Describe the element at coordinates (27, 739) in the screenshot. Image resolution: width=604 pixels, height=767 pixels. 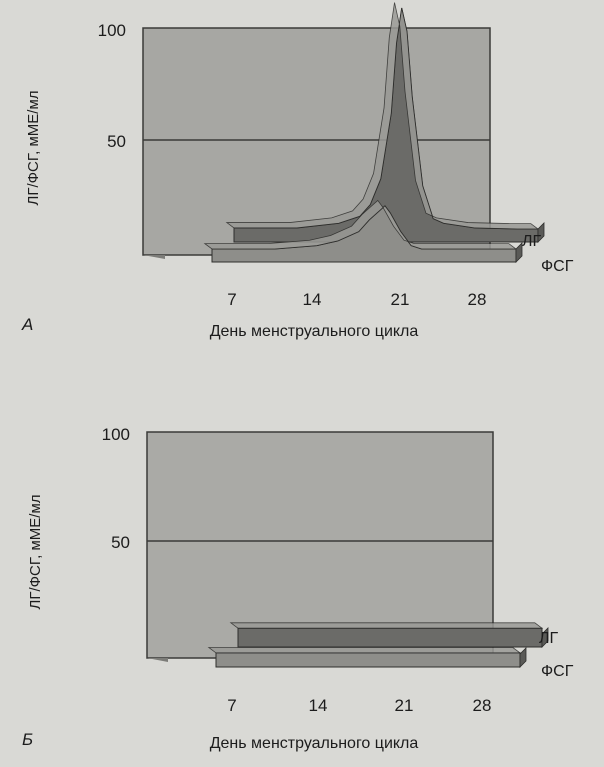
I see `panel-letter: Б` at that location.